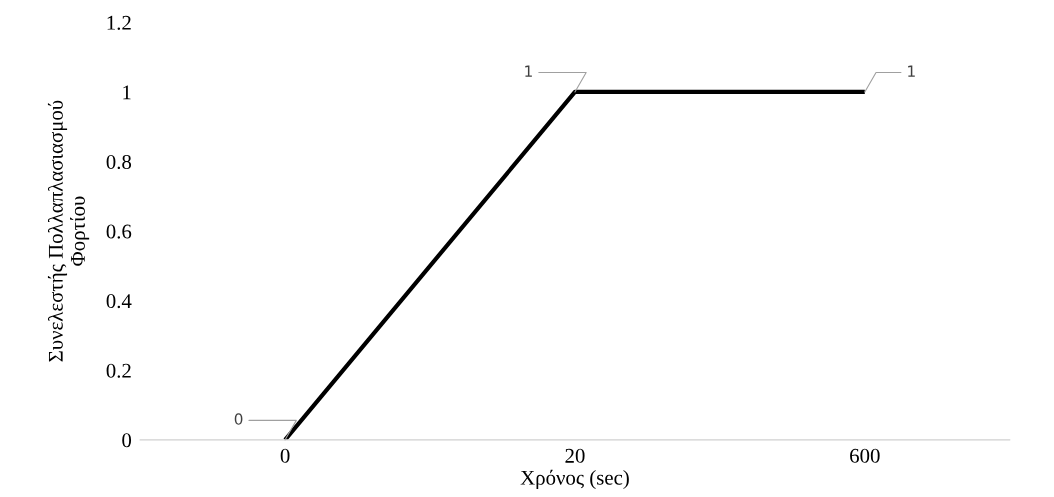  What do you see at coordinates (127, 440) in the screenshot?
I see `y-tick-label: 0` at bounding box center [127, 440].